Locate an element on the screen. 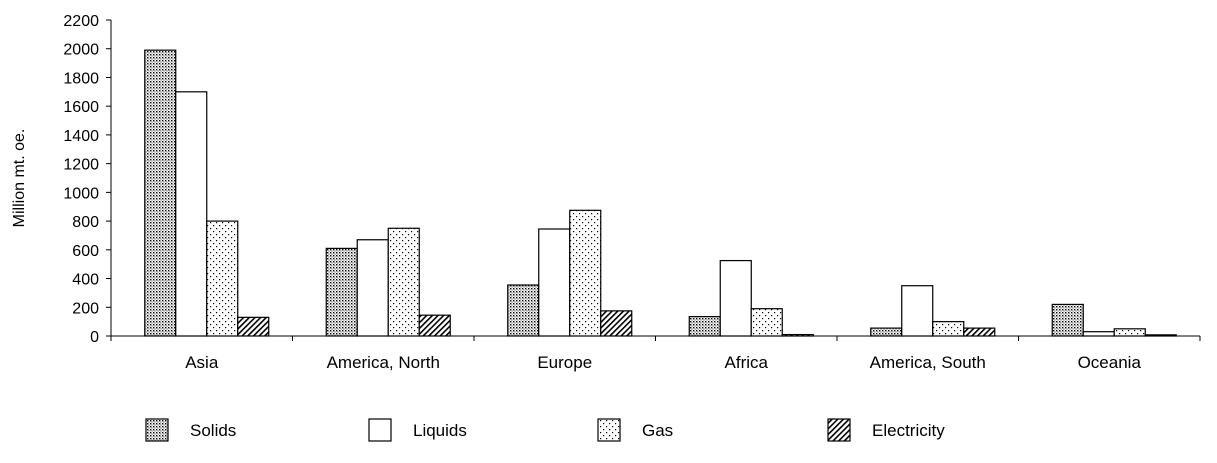 Image resolution: width=1217 pixels, height=463 pixels. bar-solids-america-north is located at coordinates (341, 292).